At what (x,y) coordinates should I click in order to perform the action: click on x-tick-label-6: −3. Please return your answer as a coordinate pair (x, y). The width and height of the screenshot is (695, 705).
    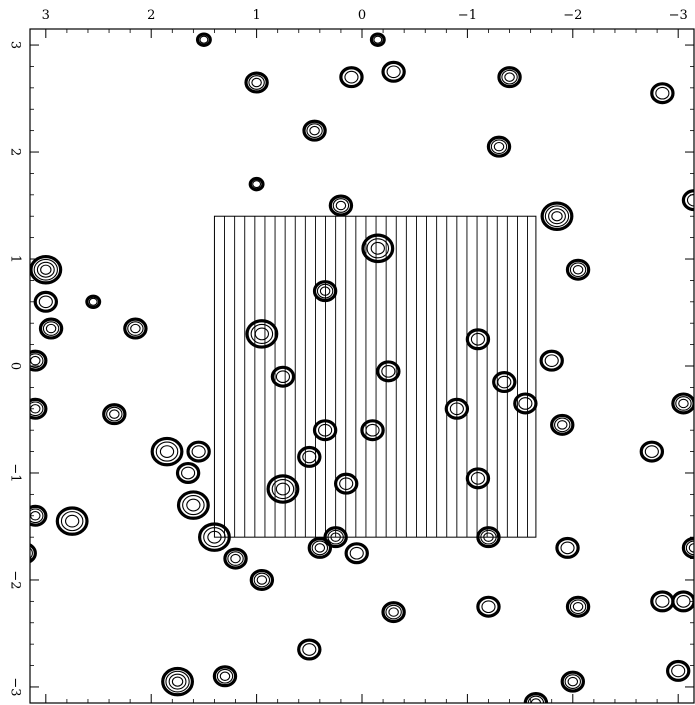
    Looking at the image, I should click on (678, 15).